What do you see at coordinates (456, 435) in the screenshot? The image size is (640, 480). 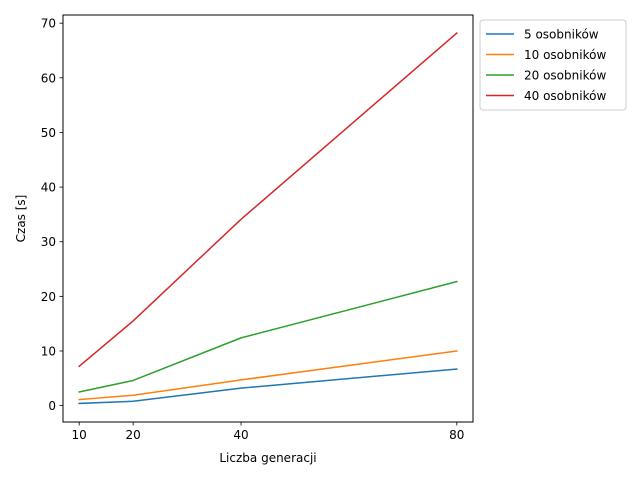 I see `x-tick-label: 80` at bounding box center [456, 435].